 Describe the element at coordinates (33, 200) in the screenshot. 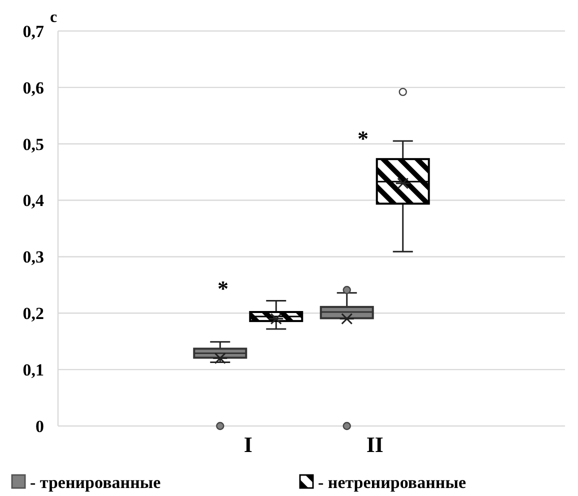

I see `y-tick-label: 0,4` at that location.